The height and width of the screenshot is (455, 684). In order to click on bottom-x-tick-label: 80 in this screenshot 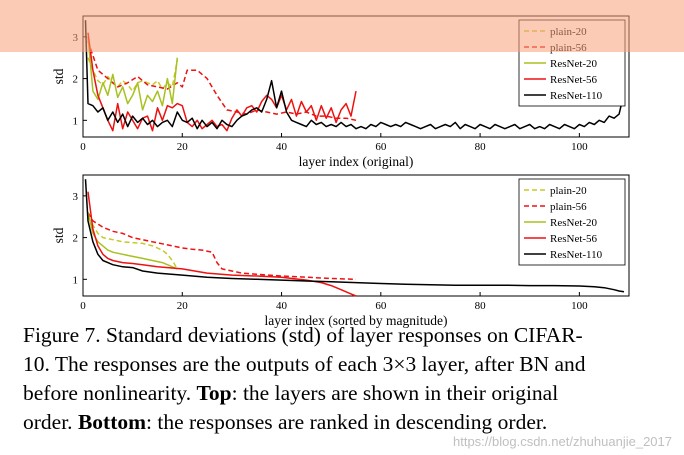, I will do `click(481, 306)`.